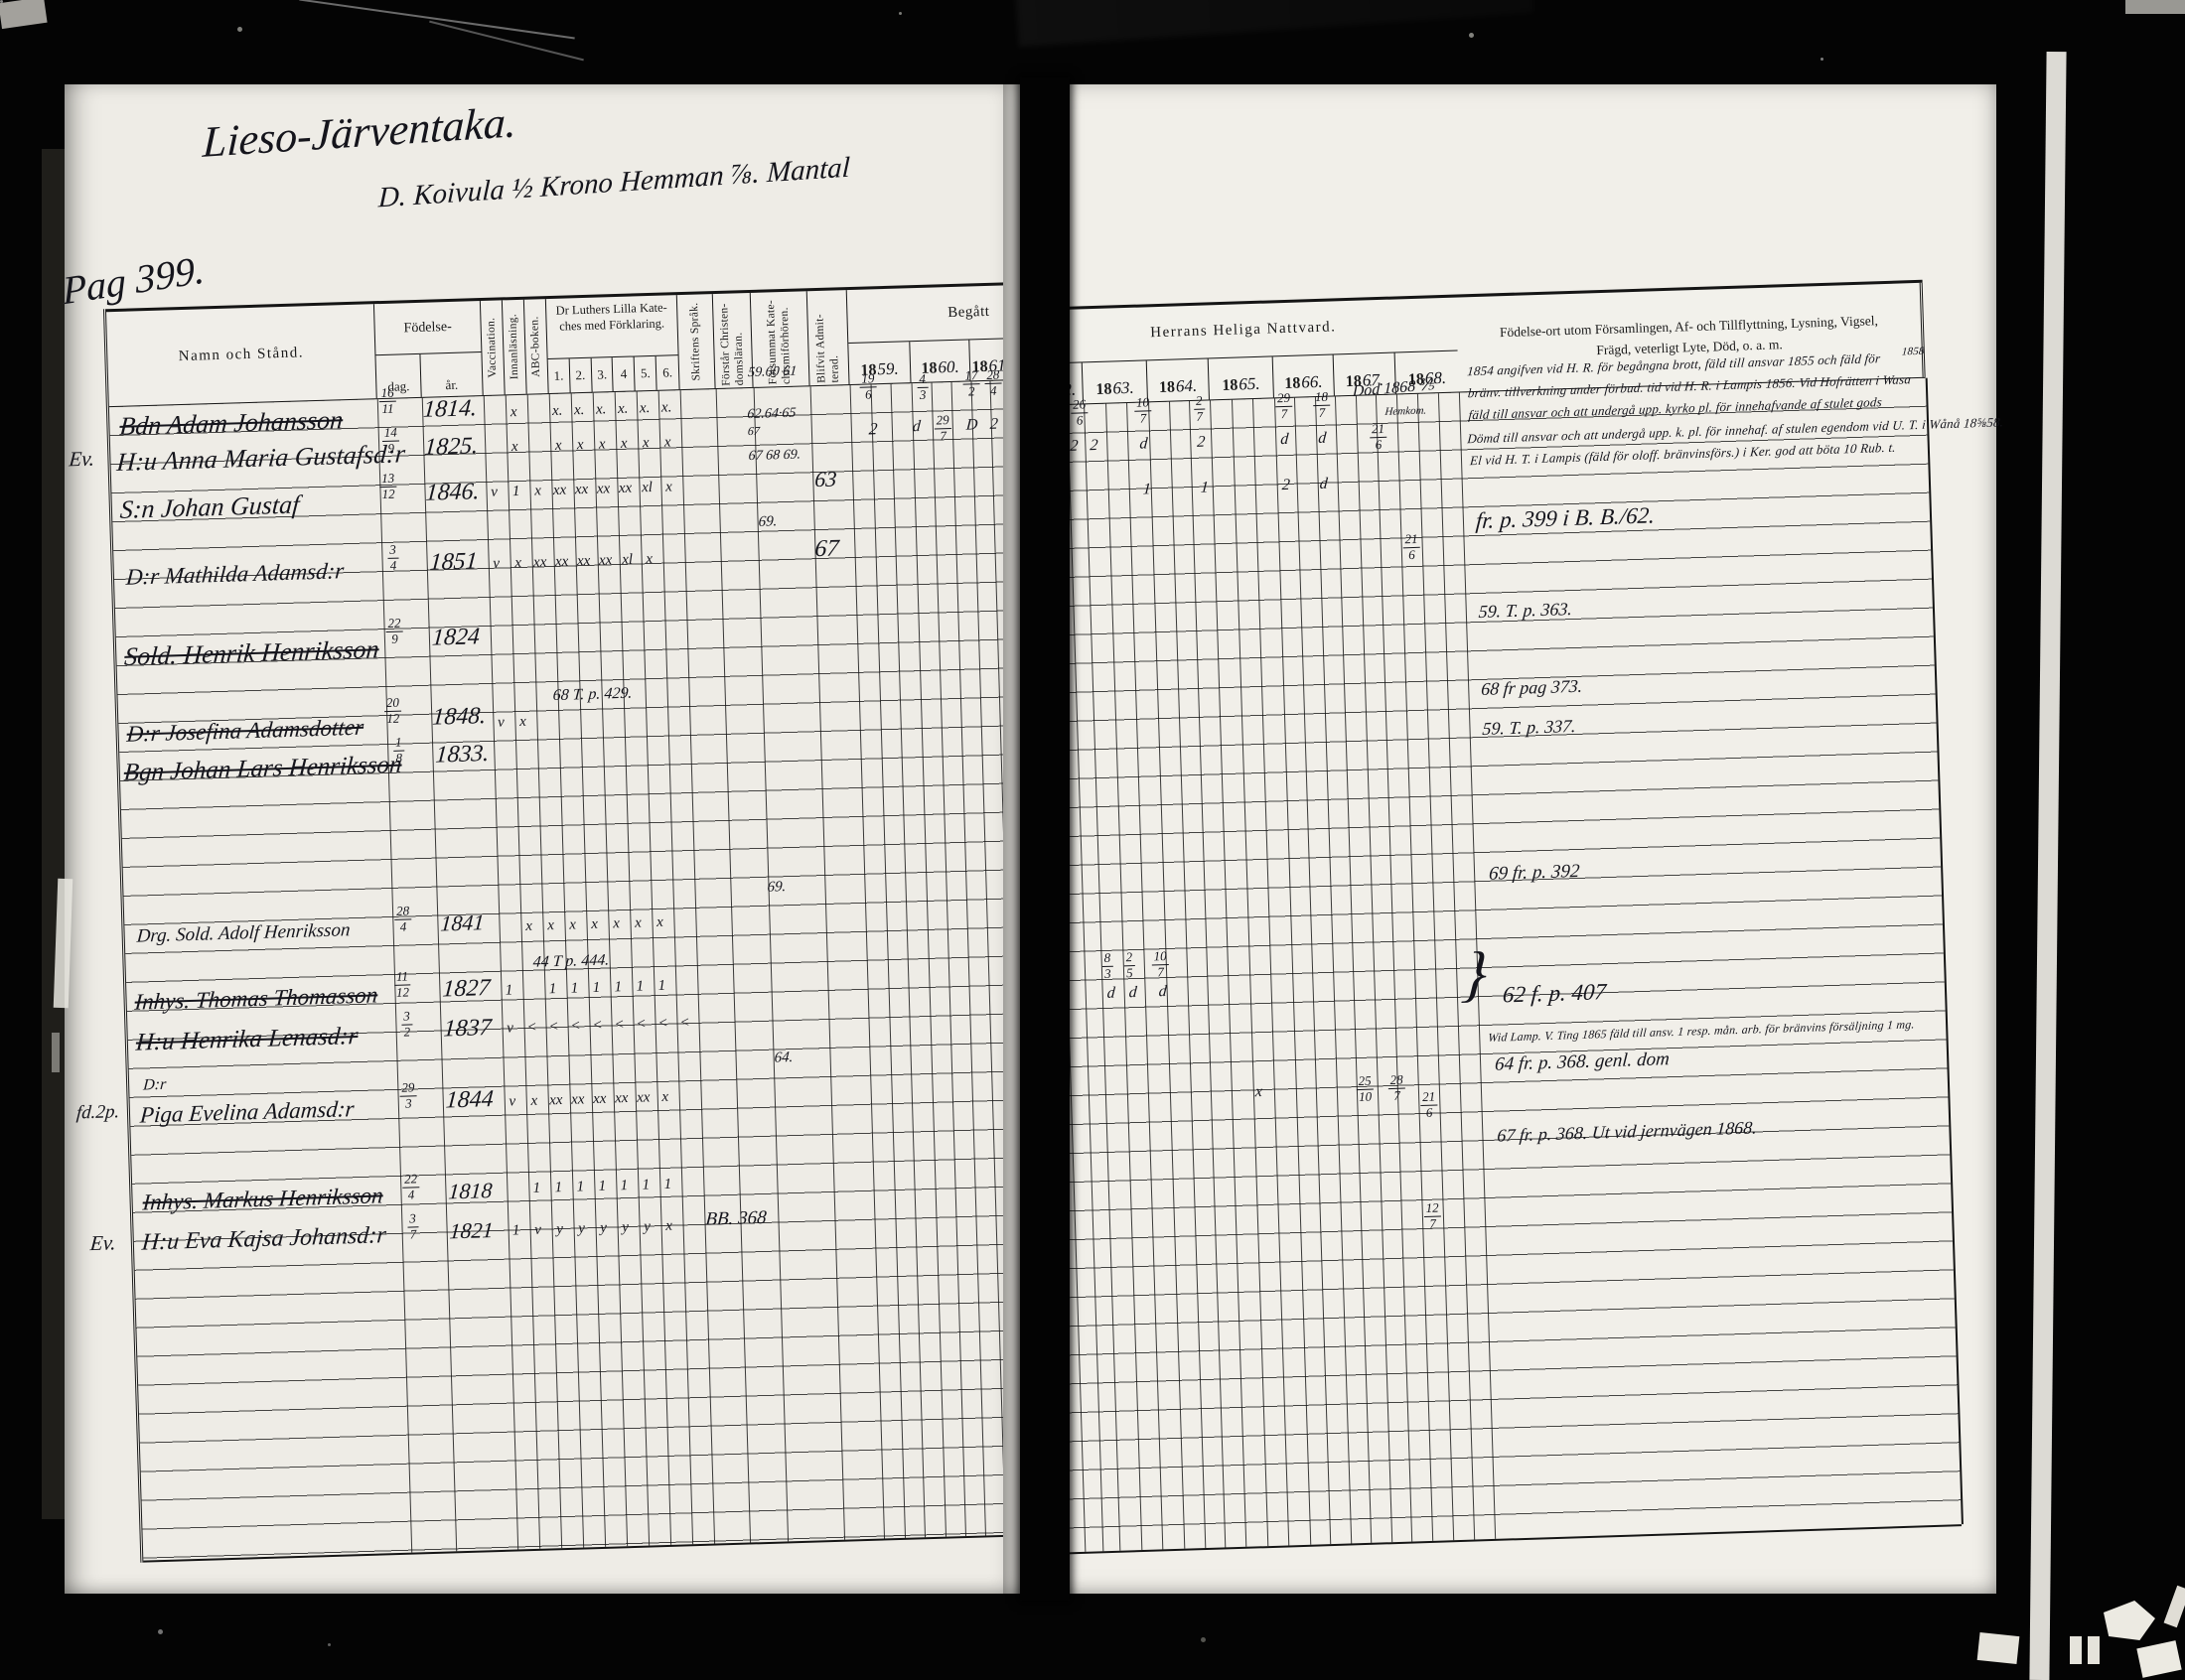 Image resolution: width=2185 pixels, height=1680 pixels. What do you see at coordinates (972, 425) in the screenshot?
I see `communion-date: D` at bounding box center [972, 425].